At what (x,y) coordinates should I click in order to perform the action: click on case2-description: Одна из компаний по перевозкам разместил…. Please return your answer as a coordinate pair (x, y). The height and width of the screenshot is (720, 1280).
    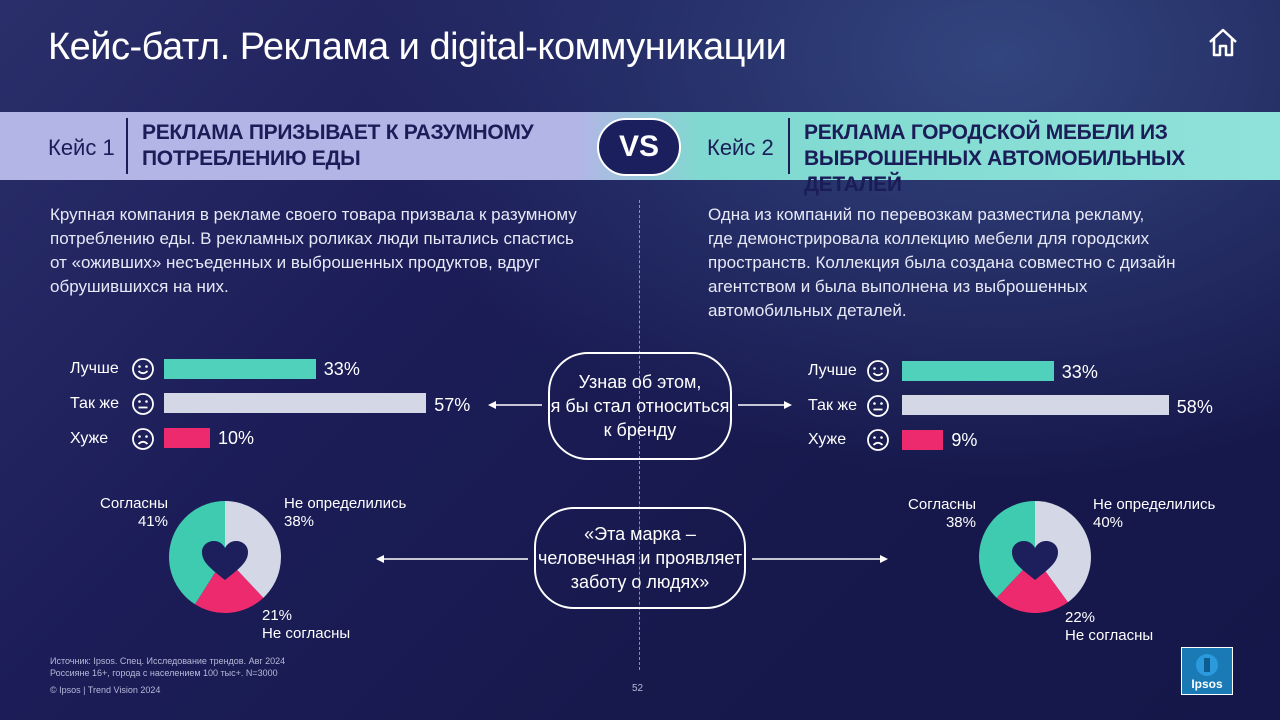
    Looking at the image, I should click on (941, 263).